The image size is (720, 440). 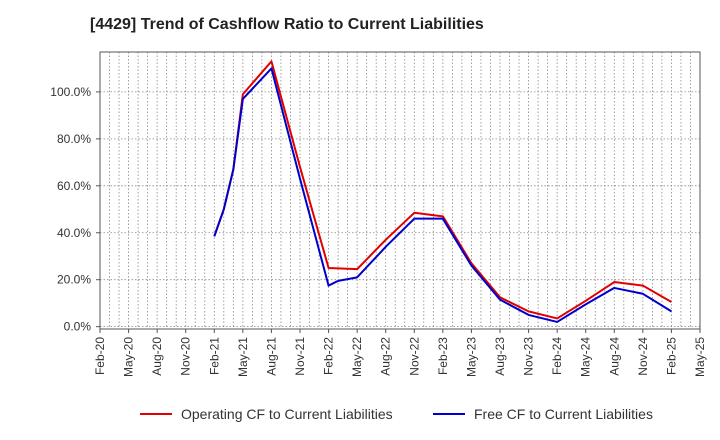 What do you see at coordinates (443, 356) in the screenshot?
I see `x-tick-label: Feb-23` at bounding box center [443, 356].